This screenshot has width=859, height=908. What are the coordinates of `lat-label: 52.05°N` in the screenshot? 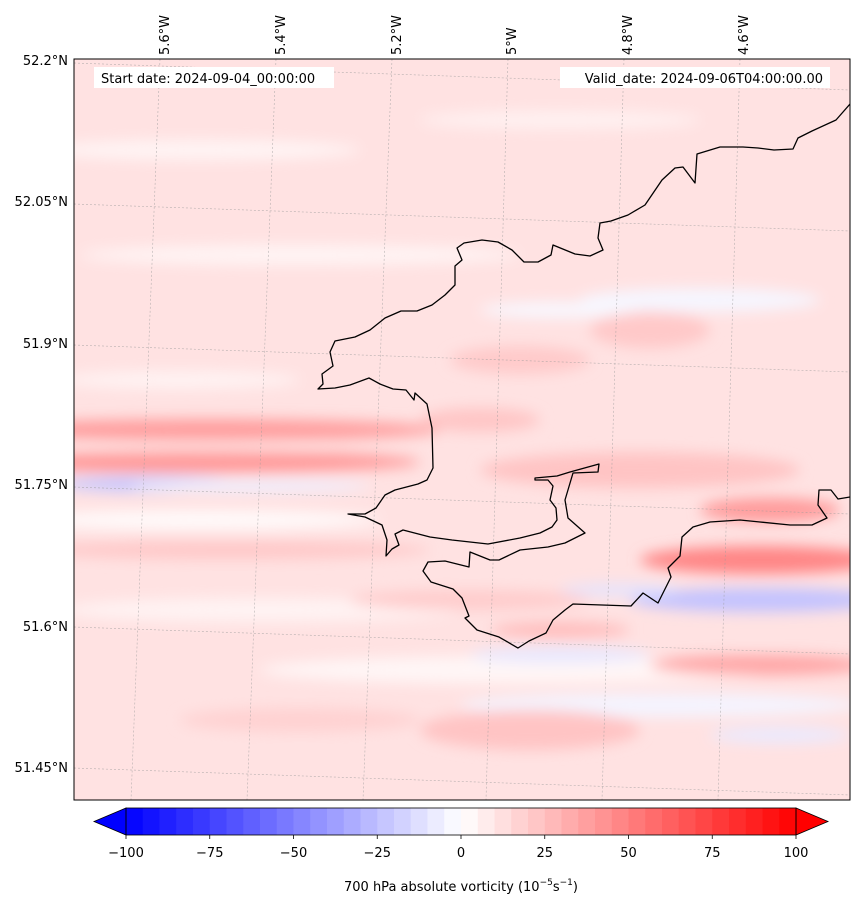 It's located at (41, 202).